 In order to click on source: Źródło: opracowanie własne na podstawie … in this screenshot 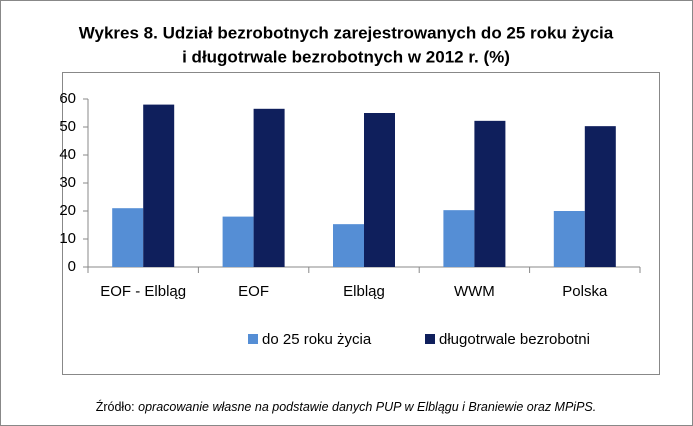, I will do `click(346, 406)`.